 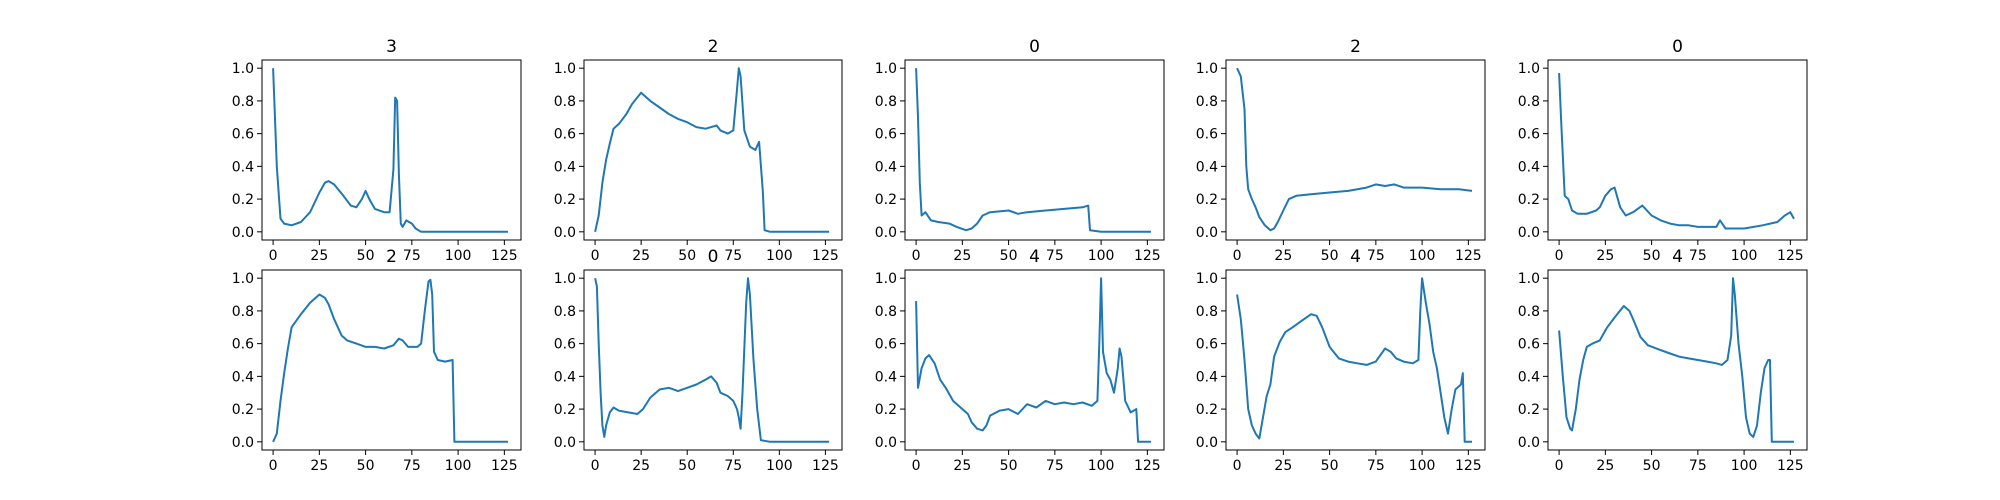 I want to click on panel-4: 0 25 50 75 100 125 0.0 0.2 0.4 0.6 0.8 1.0 2, so click(x=1341, y=150).